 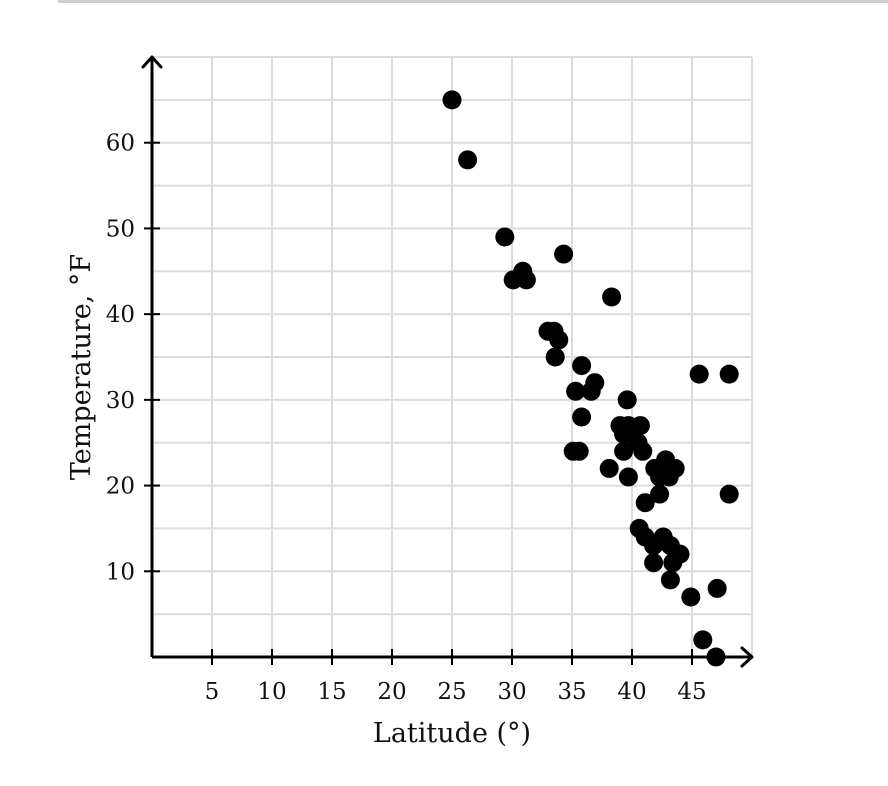 What do you see at coordinates (120, 487) in the screenshot?
I see `y-tick-label: 20` at bounding box center [120, 487].